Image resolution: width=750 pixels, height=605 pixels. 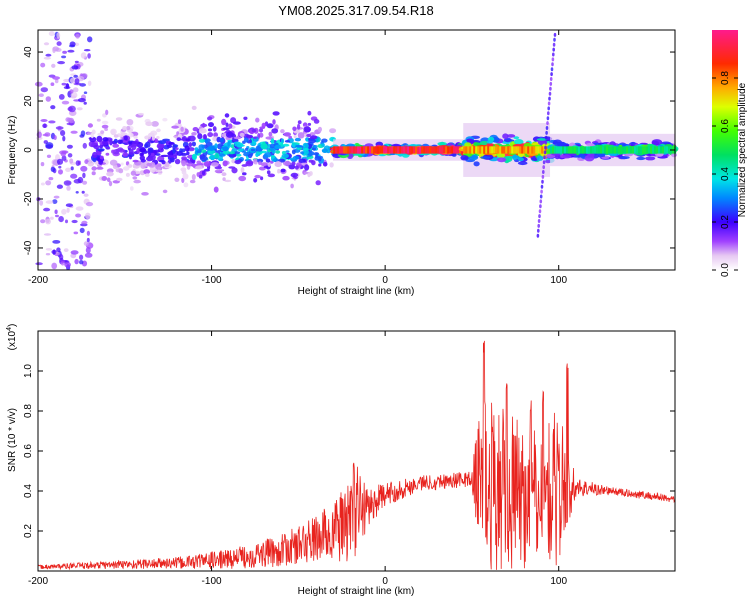 What do you see at coordinates (12, 150) in the screenshot?
I see `spectrogram-ylabel: Frequency (Hz)` at bounding box center [12, 150].